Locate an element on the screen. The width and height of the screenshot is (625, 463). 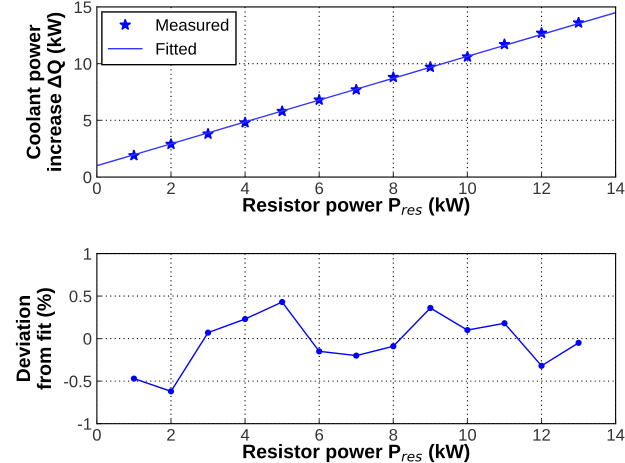
y-tick-label: 1 is located at coordinates (88, 254).